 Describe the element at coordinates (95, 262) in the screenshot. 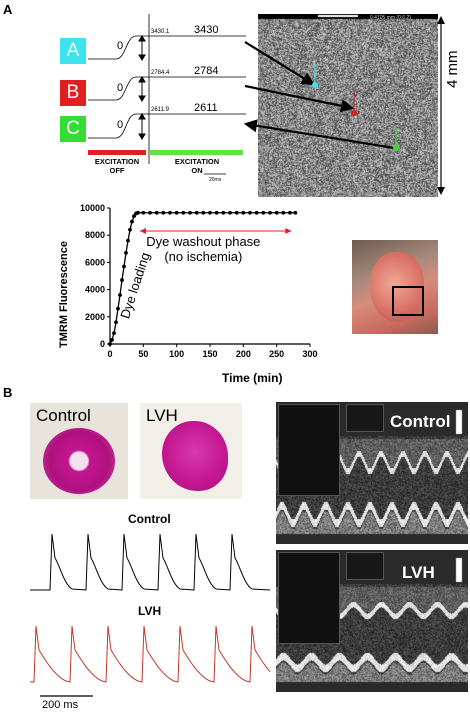

I see `y-tick-label: 6000` at that location.